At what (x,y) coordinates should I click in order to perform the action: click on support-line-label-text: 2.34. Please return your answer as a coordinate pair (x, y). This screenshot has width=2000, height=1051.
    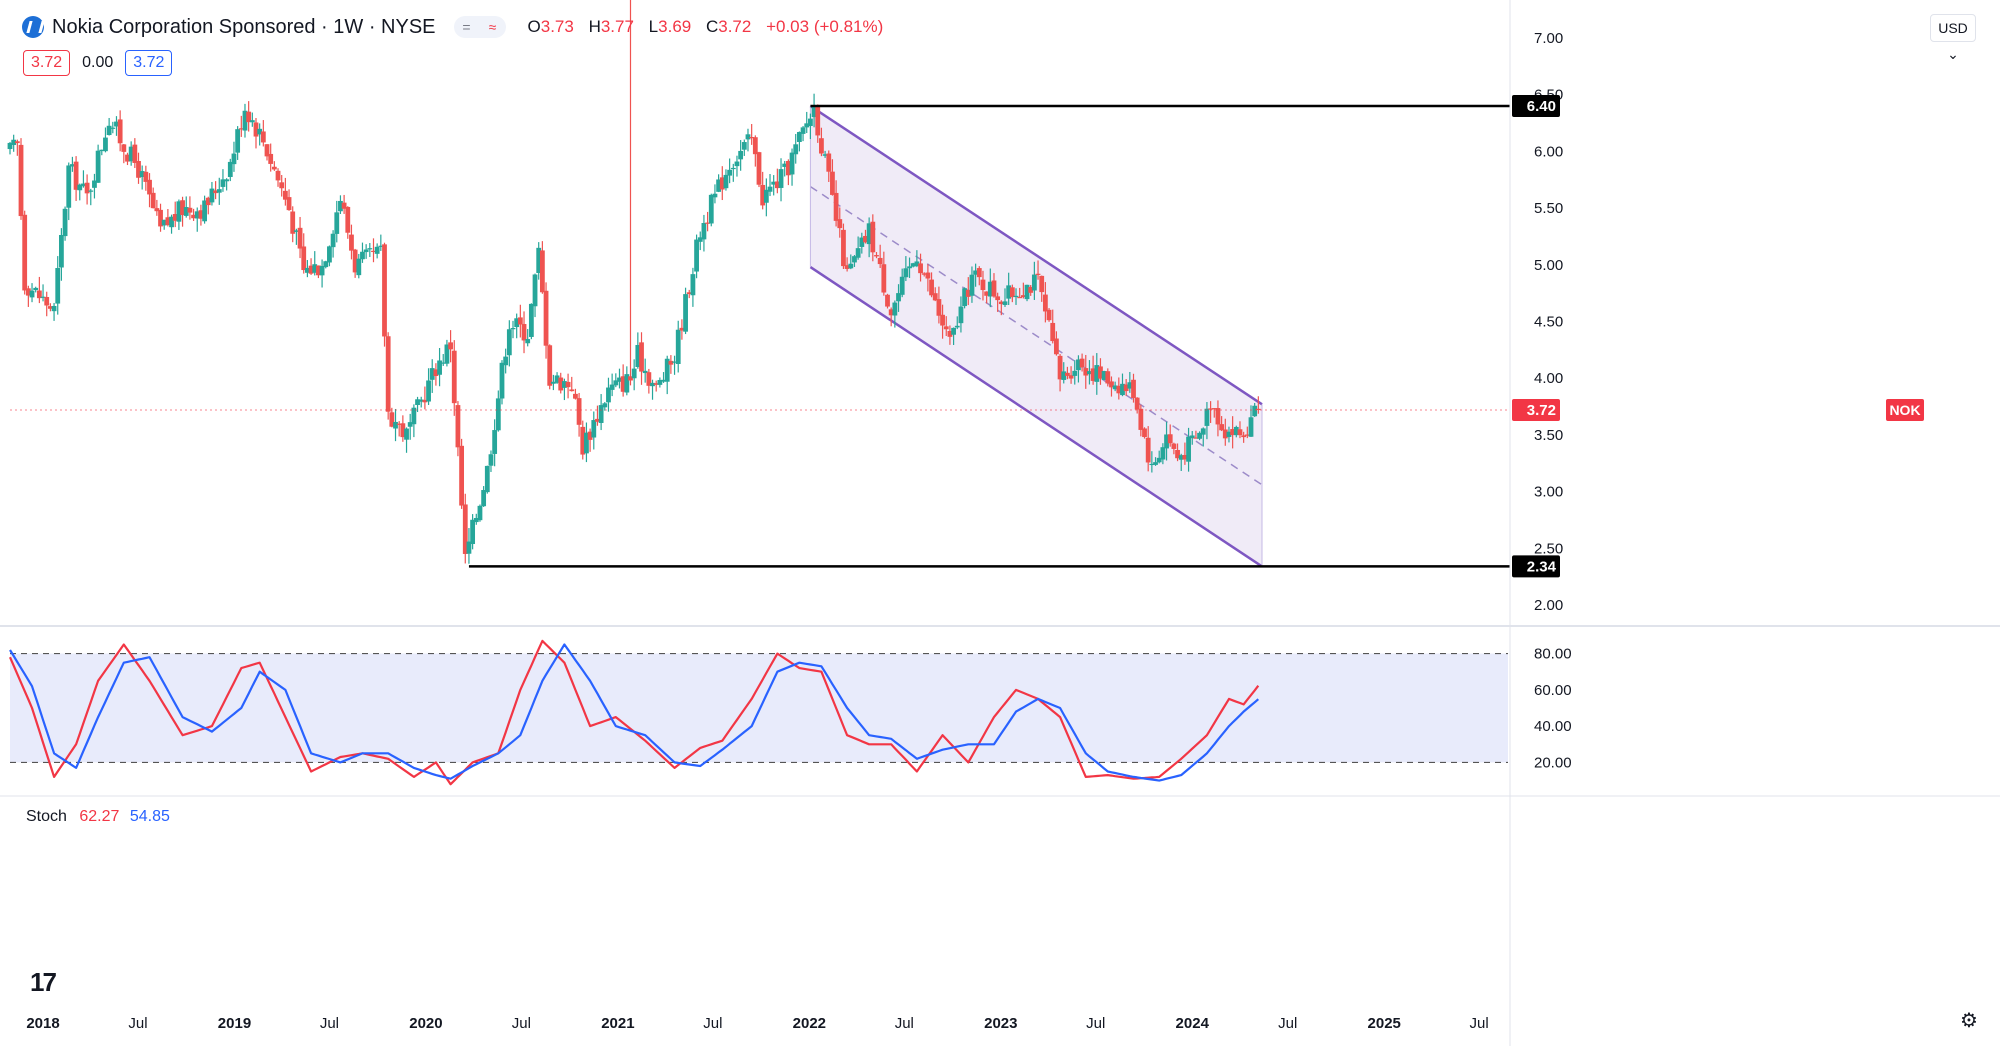
    Looking at the image, I should click on (1542, 566).